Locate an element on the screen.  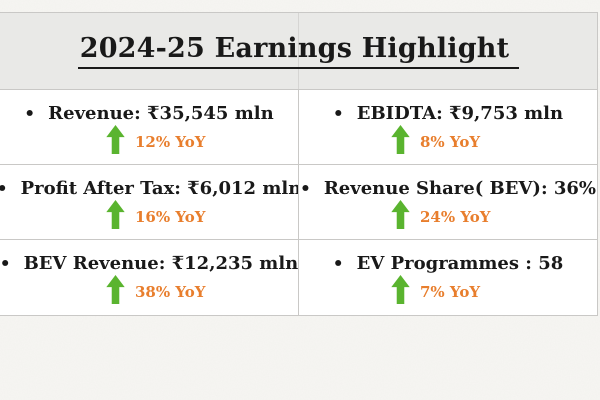
metric-label-row: • Revenue Share( BEV): 36% is located at coordinates (448, 188).